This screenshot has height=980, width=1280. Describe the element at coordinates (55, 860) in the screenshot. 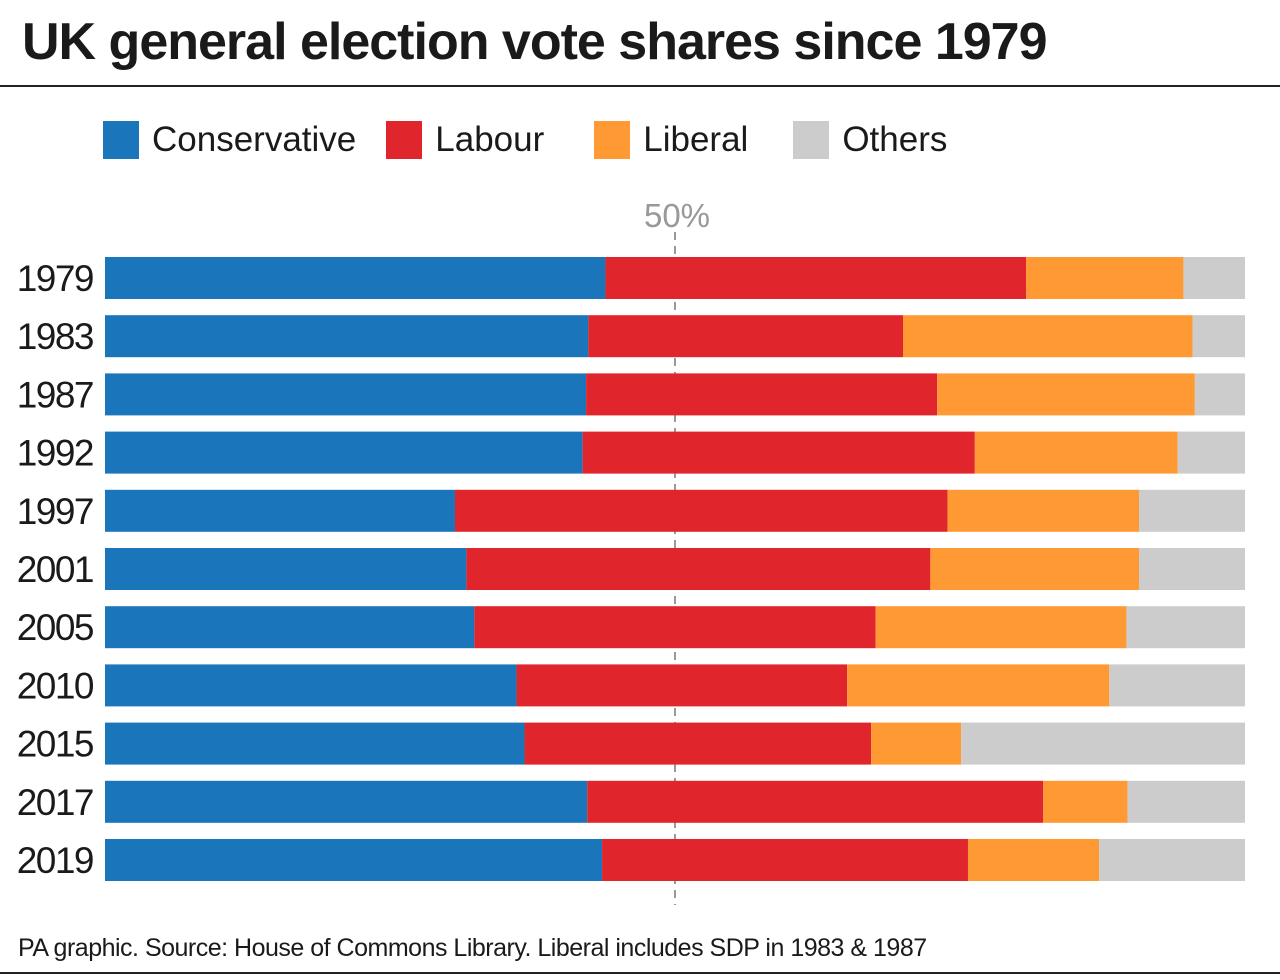

I see `year-label: 2019` at that location.